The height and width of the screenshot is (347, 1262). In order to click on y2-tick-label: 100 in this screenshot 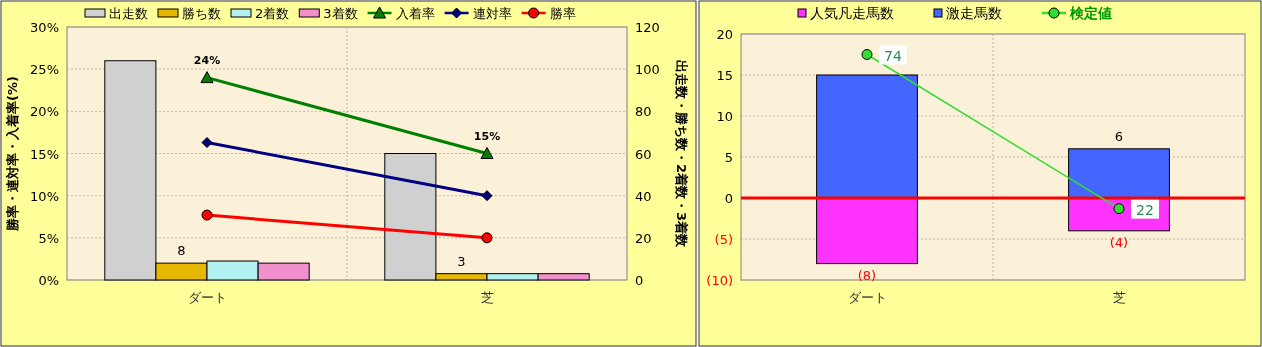, I will do `click(647, 70)`.